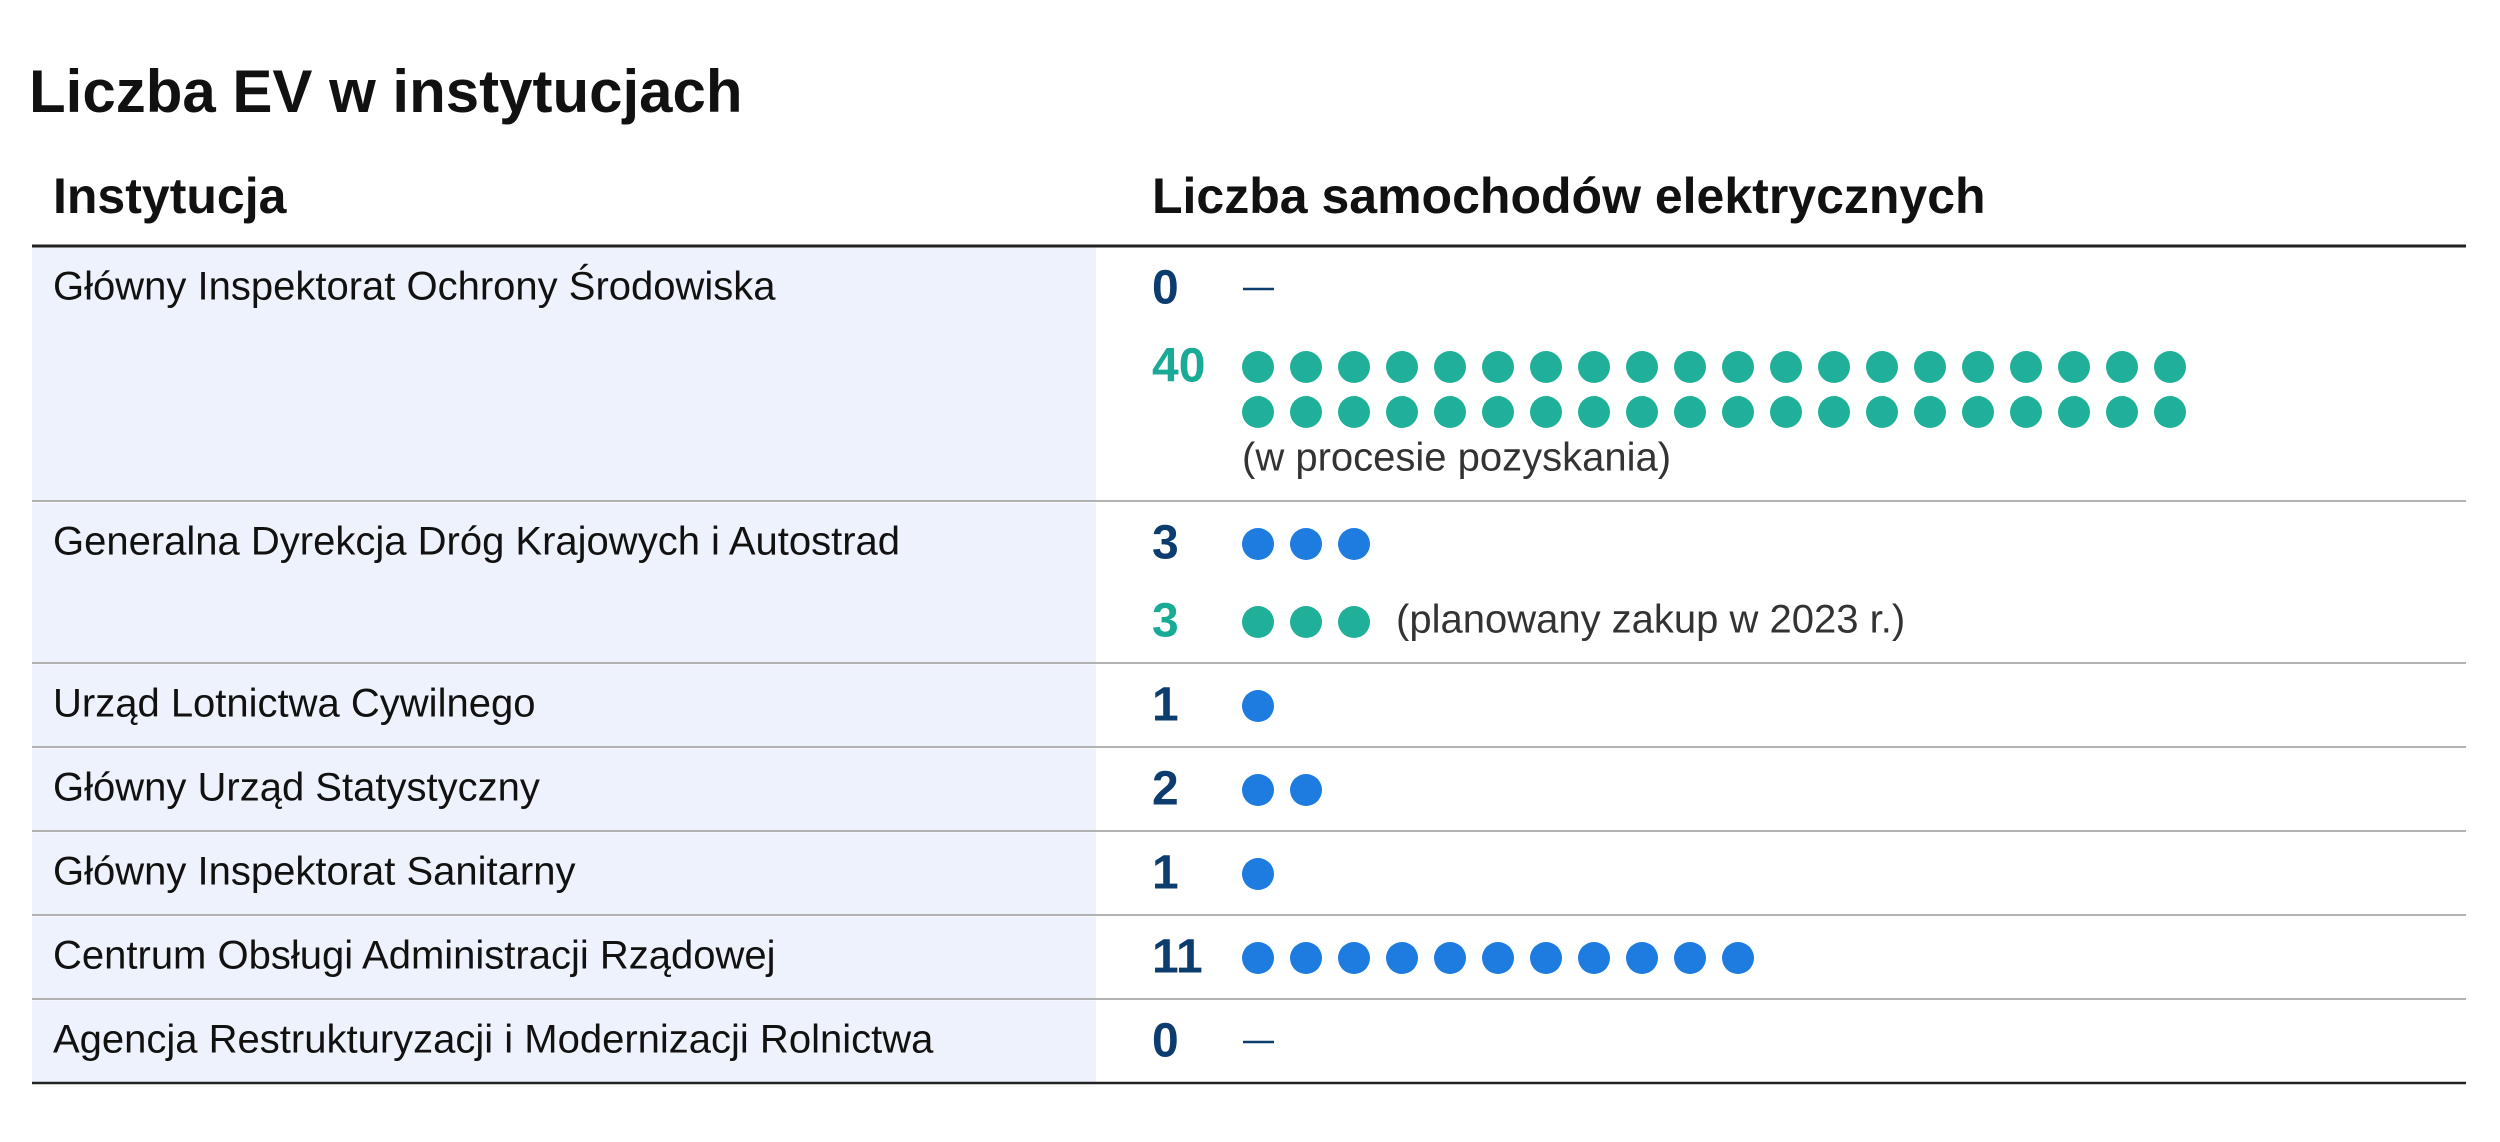  I want to click on institution-name: Urząd Lotnictwa Cywilnego, so click(294, 704).